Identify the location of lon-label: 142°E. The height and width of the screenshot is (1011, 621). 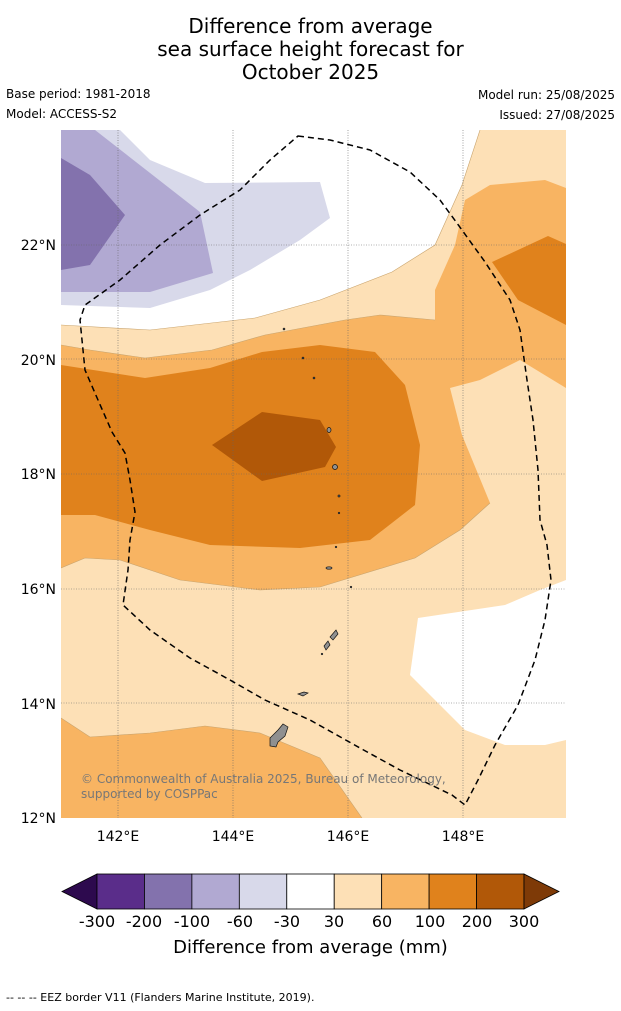
(118, 837).